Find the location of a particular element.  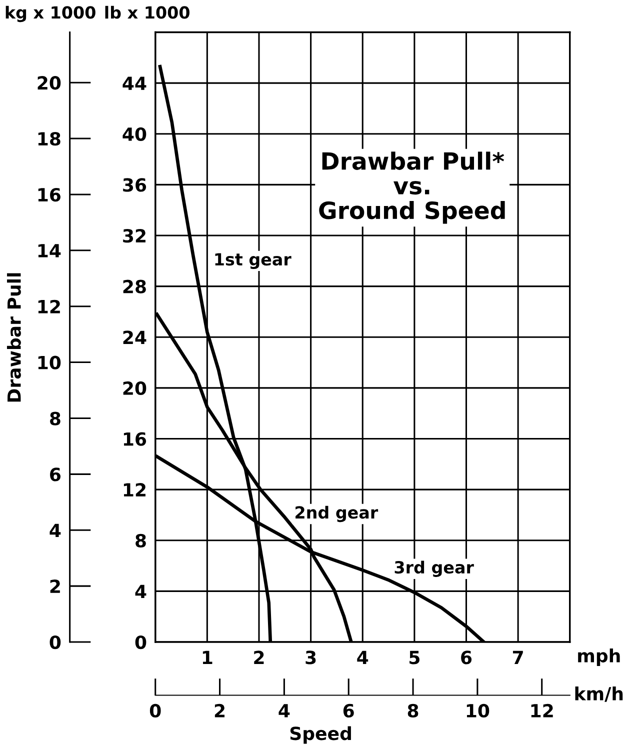

y-tick-label: 40 is located at coordinates (134, 134).